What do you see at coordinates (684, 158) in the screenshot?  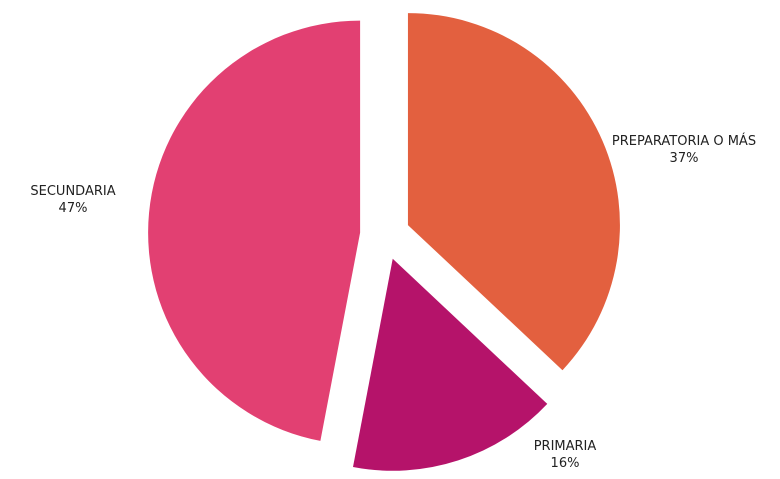 I see `percent-label: 37%` at bounding box center [684, 158].